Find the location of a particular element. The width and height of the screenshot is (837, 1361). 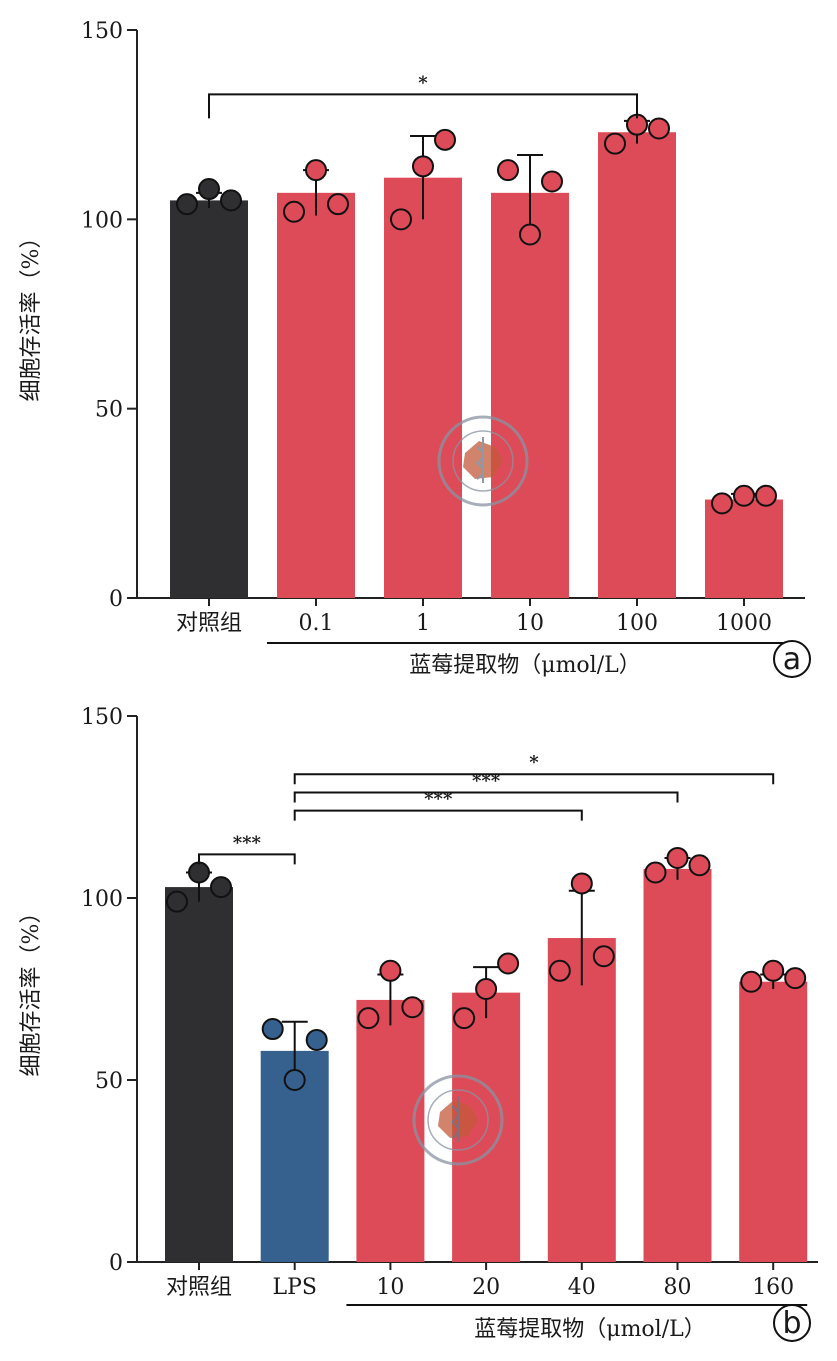

x-tick-label: 40 is located at coordinates (582, 1287).